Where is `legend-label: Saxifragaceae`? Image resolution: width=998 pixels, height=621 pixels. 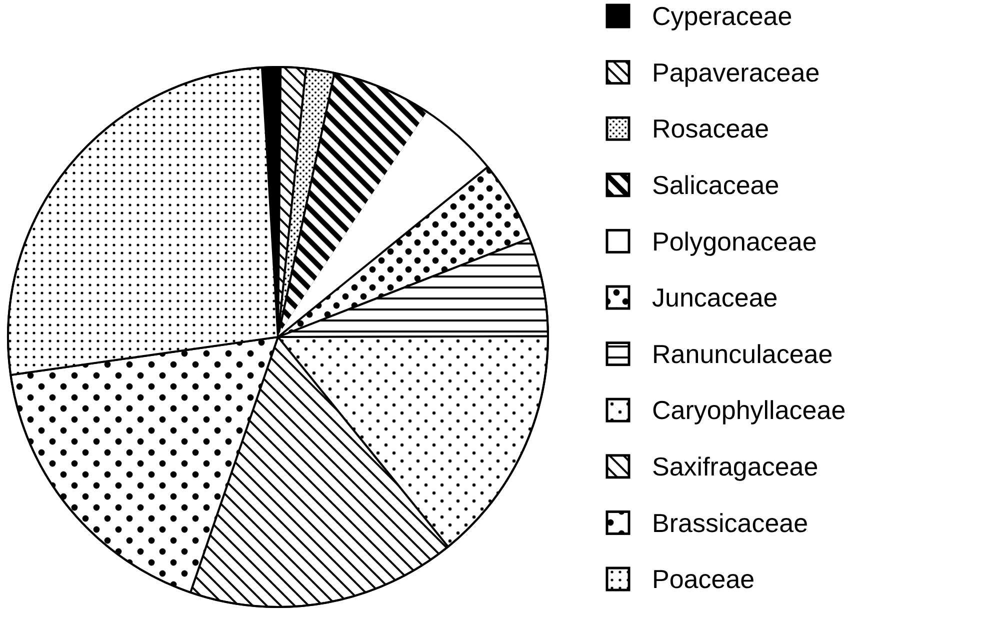 legend-label: Saxifragaceae is located at coordinates (735, 467).